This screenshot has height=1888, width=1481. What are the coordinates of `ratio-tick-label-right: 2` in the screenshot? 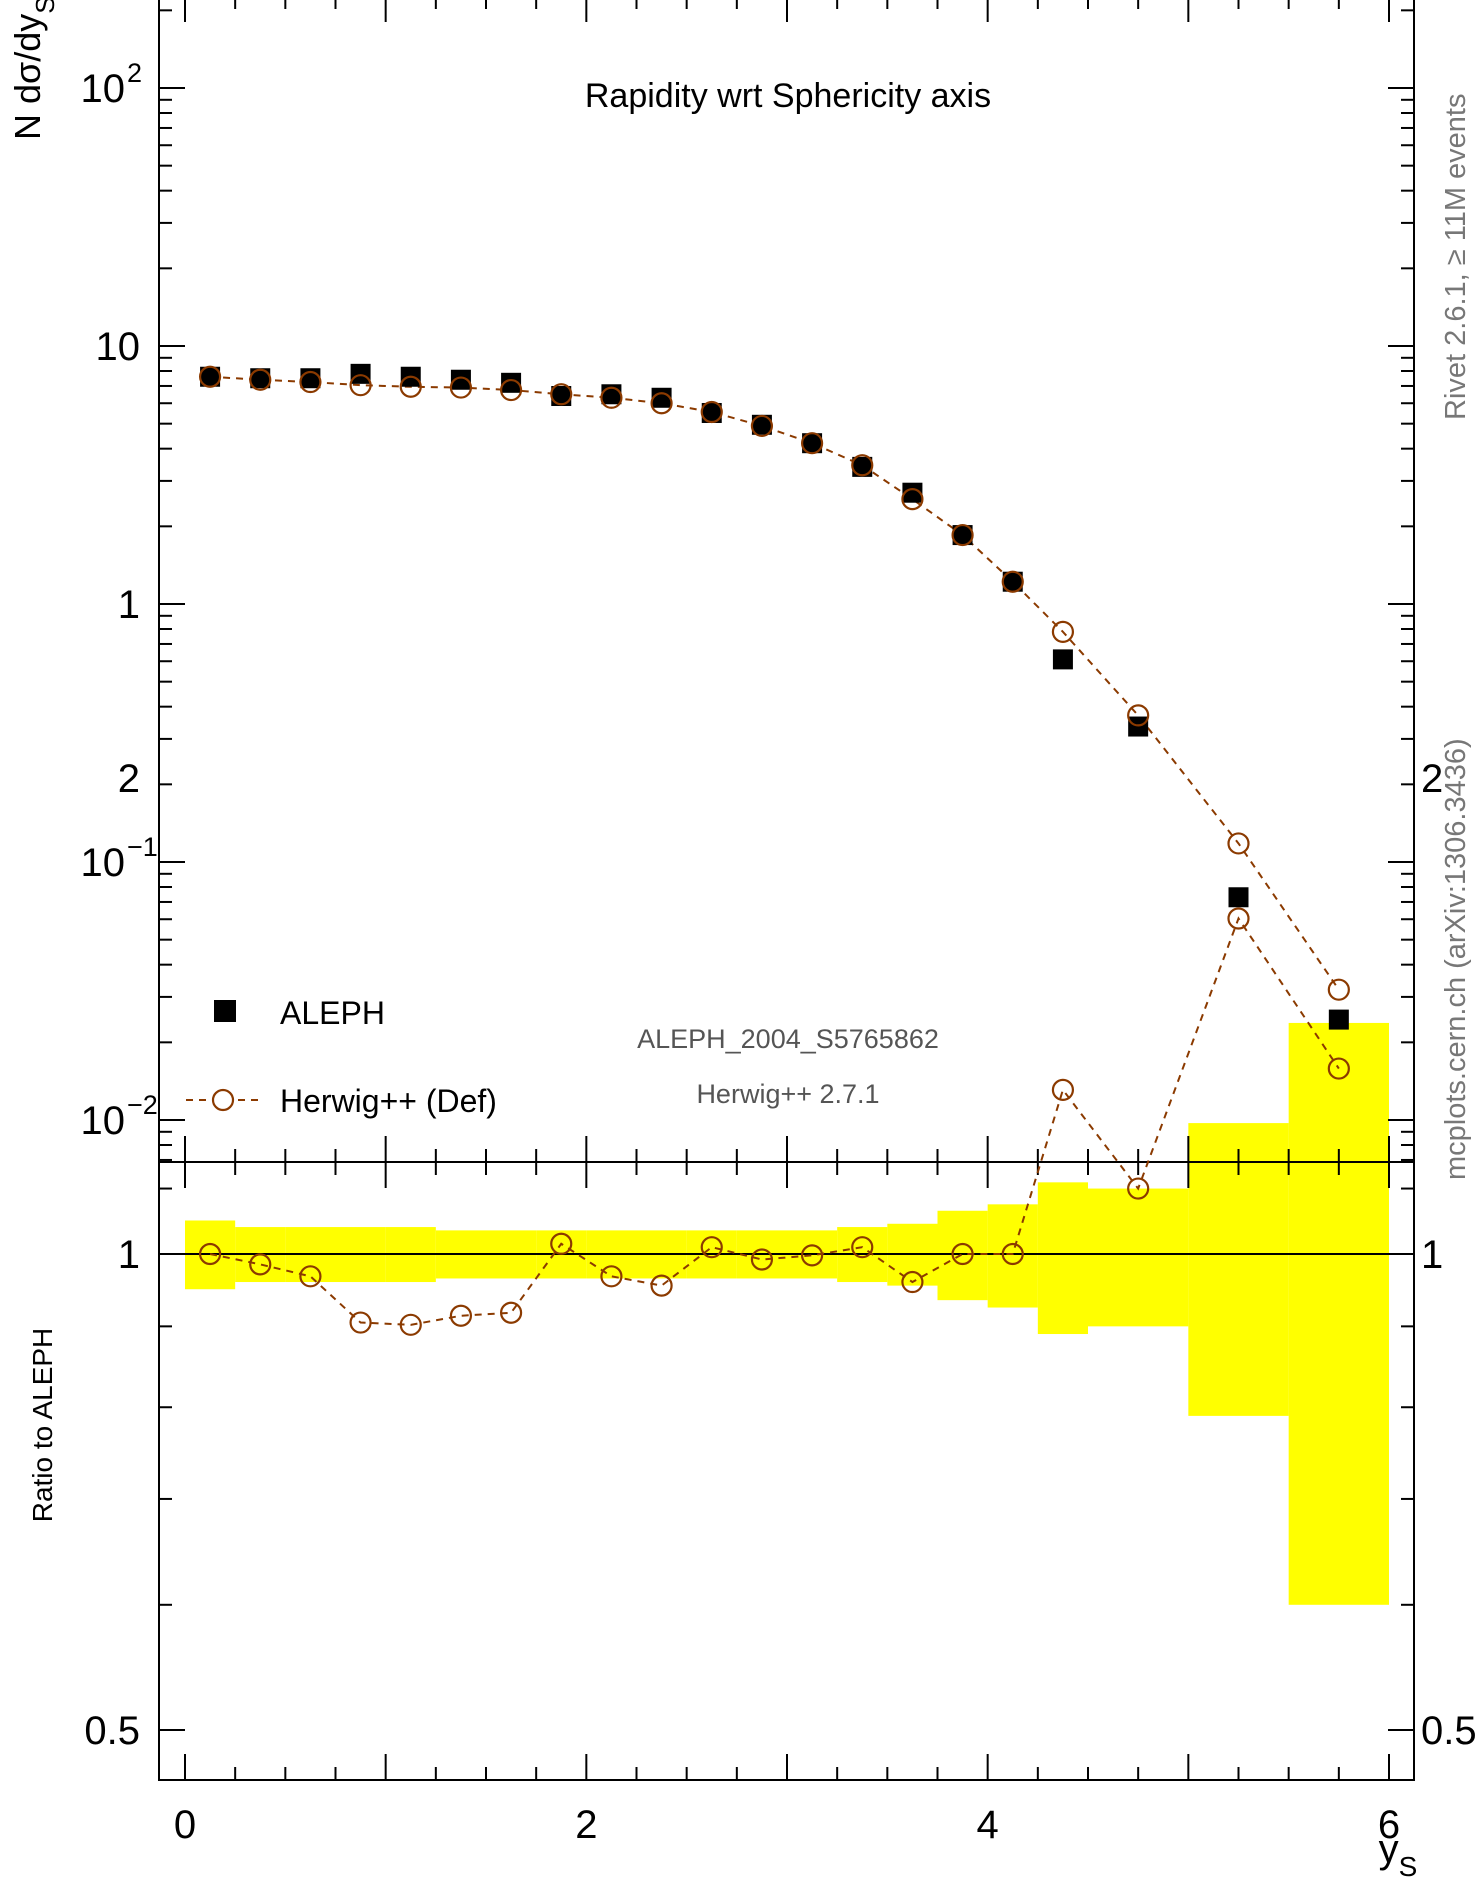 It's located at (1432, 779).